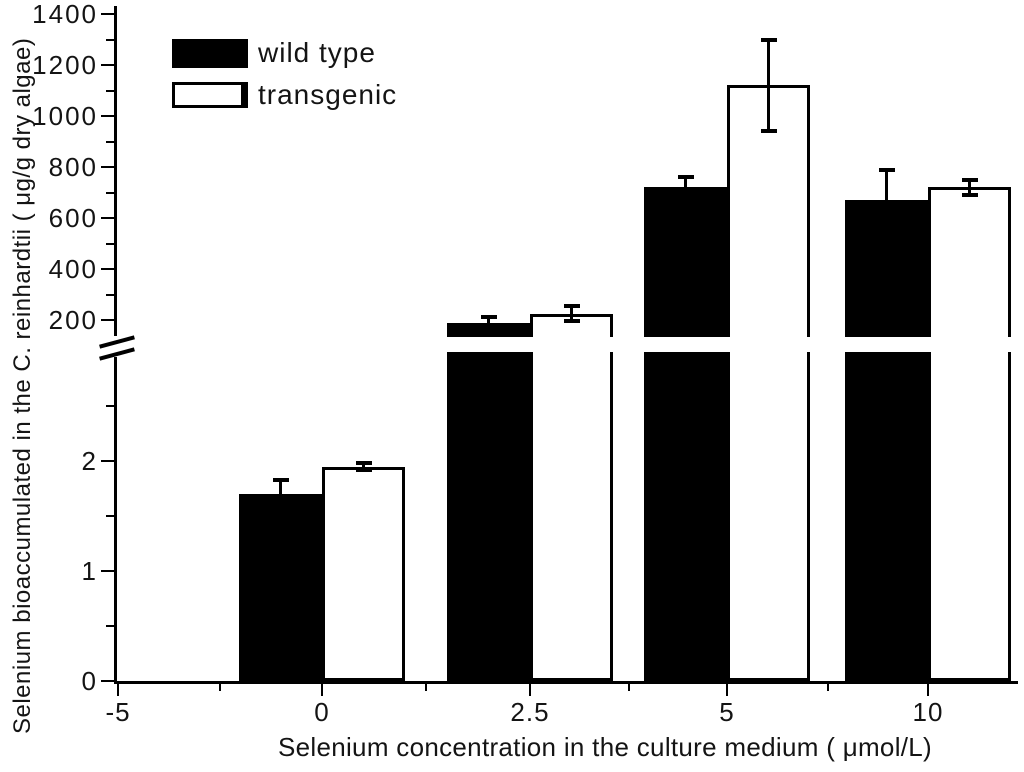 The width and height of the screenshot is (1024, 772). I want to click on legend: wild type transgenic, so click(332, 79).